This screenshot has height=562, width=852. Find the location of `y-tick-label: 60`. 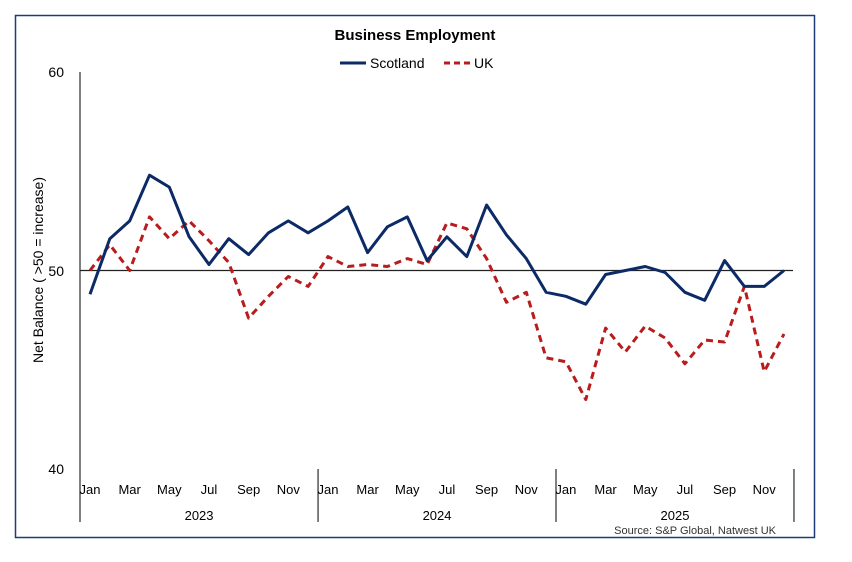

y-tick-label: 60 is located at coordinates (56, 72).